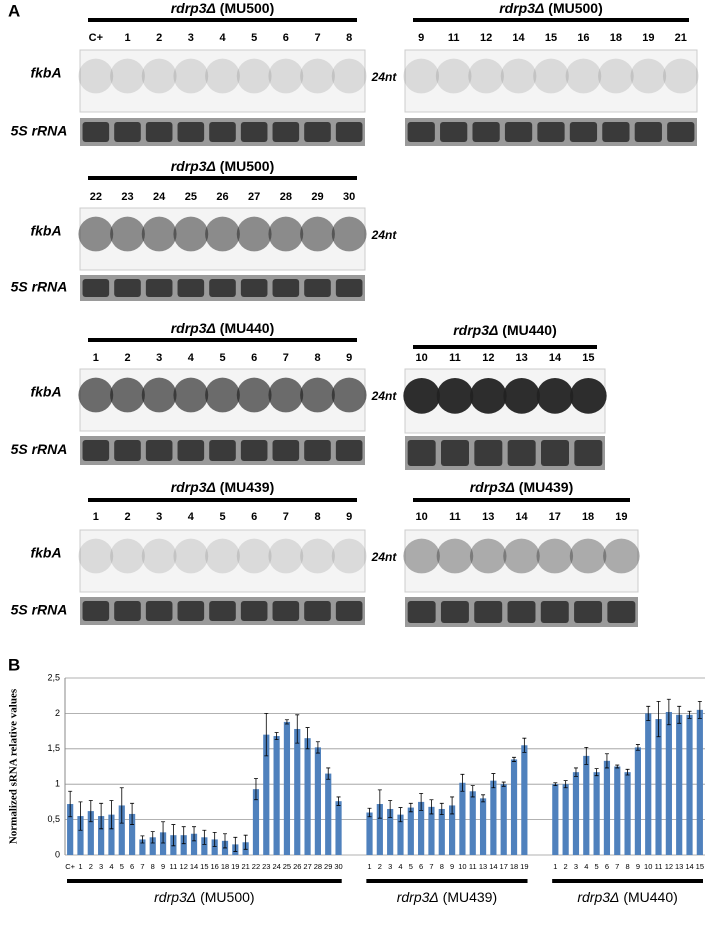 Image resolution: width=707 pixels, height=940 pixels. What do you see at coordinates (648, 866) in the screenshot?
I see `x-tick-label: 10` at bounding box center [648, 866].